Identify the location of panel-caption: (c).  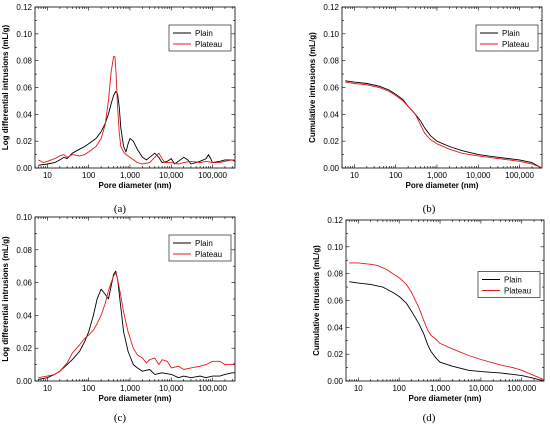
(120, 418).